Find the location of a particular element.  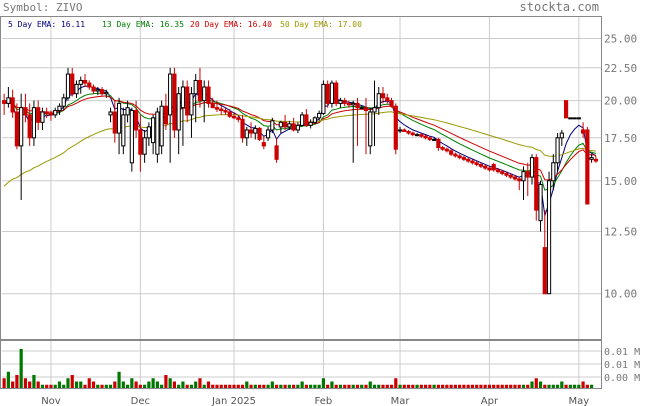

date-tick-label: May is located at coordinates (578, 401).